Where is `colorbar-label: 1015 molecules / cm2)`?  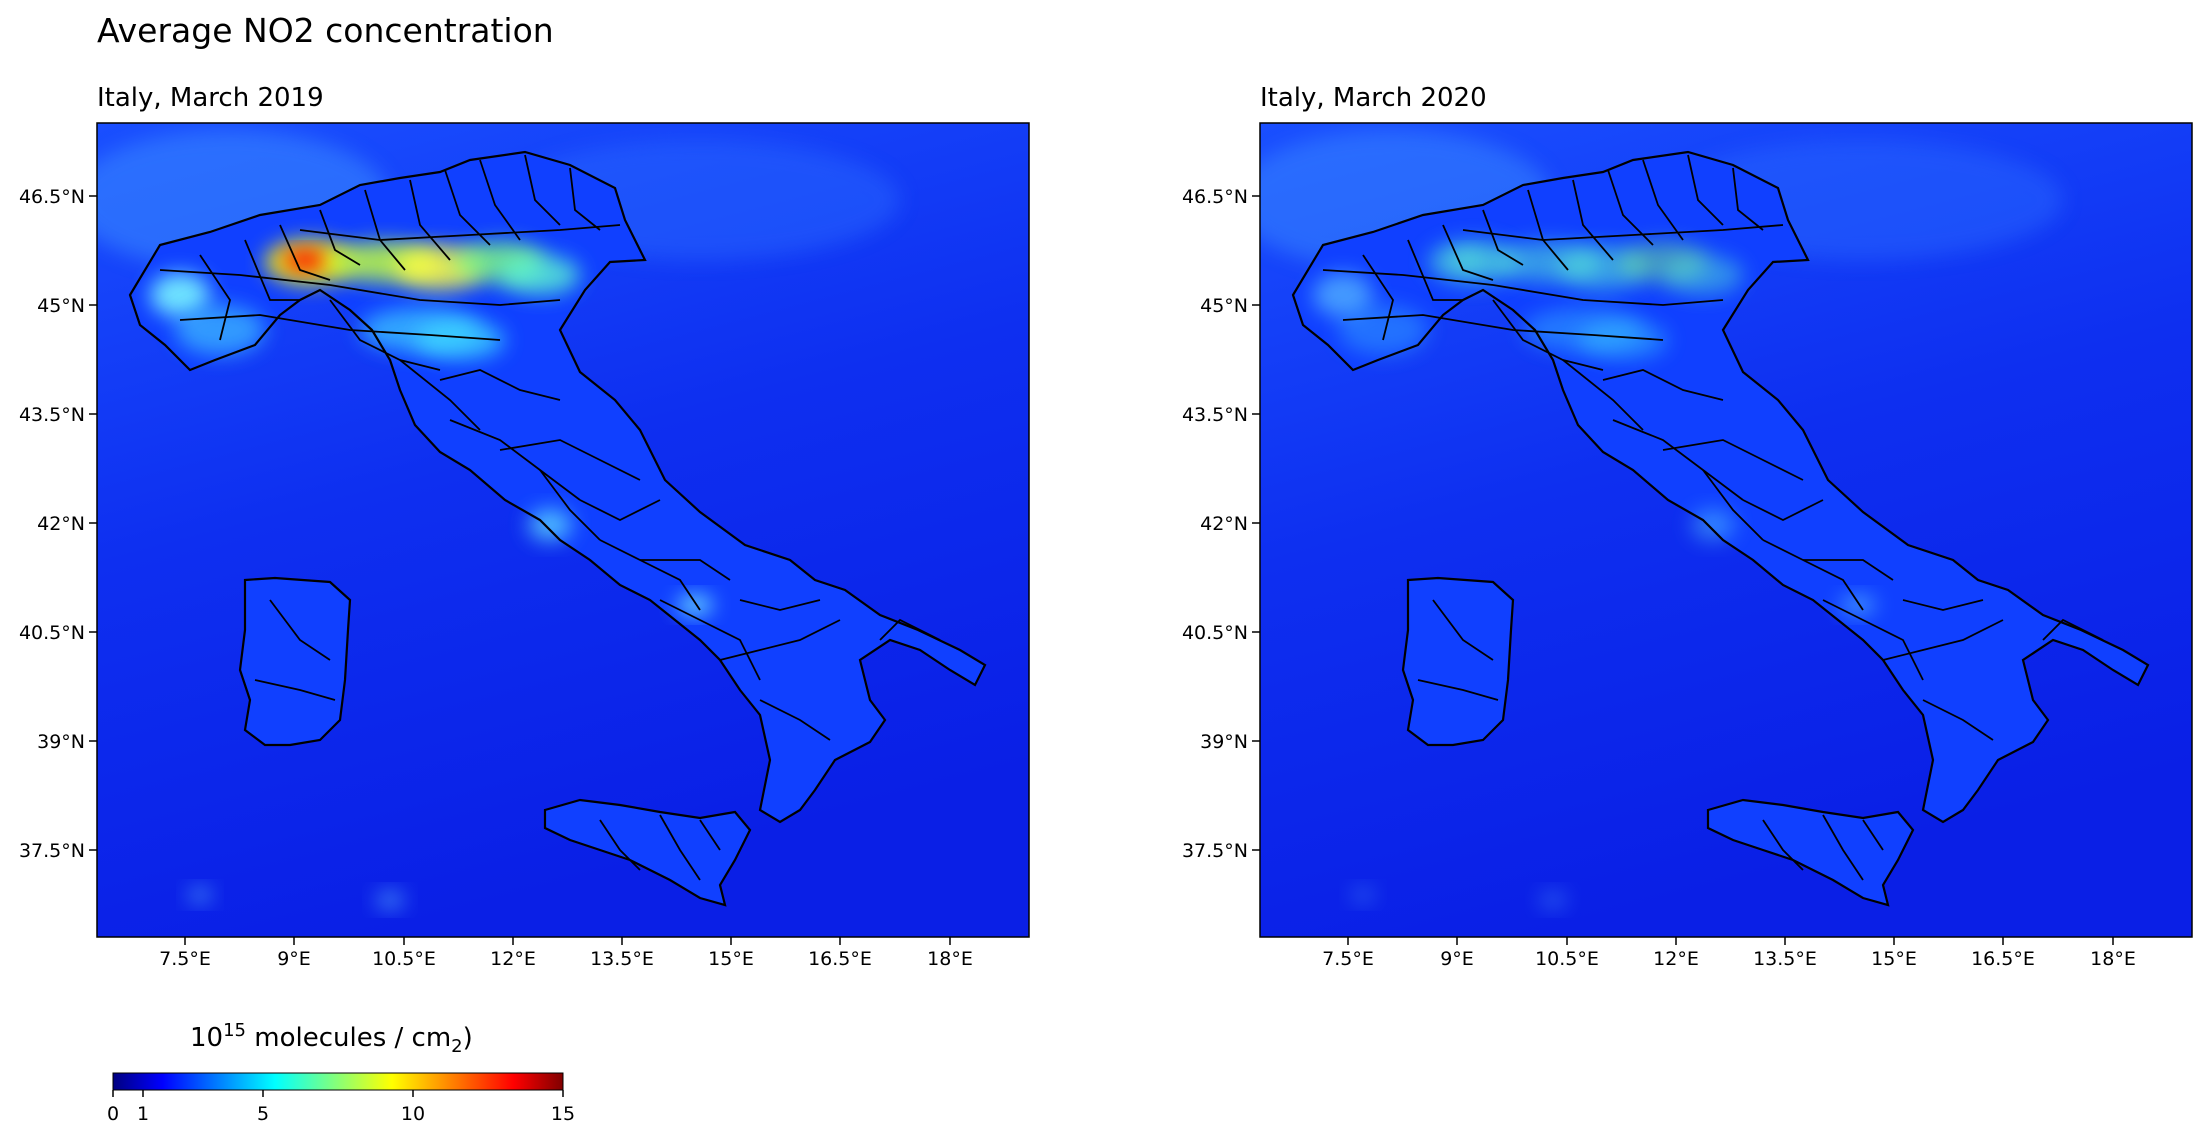 colorbar-label: 1015 molecules / cm2) is located at coordinates (331, 1038).